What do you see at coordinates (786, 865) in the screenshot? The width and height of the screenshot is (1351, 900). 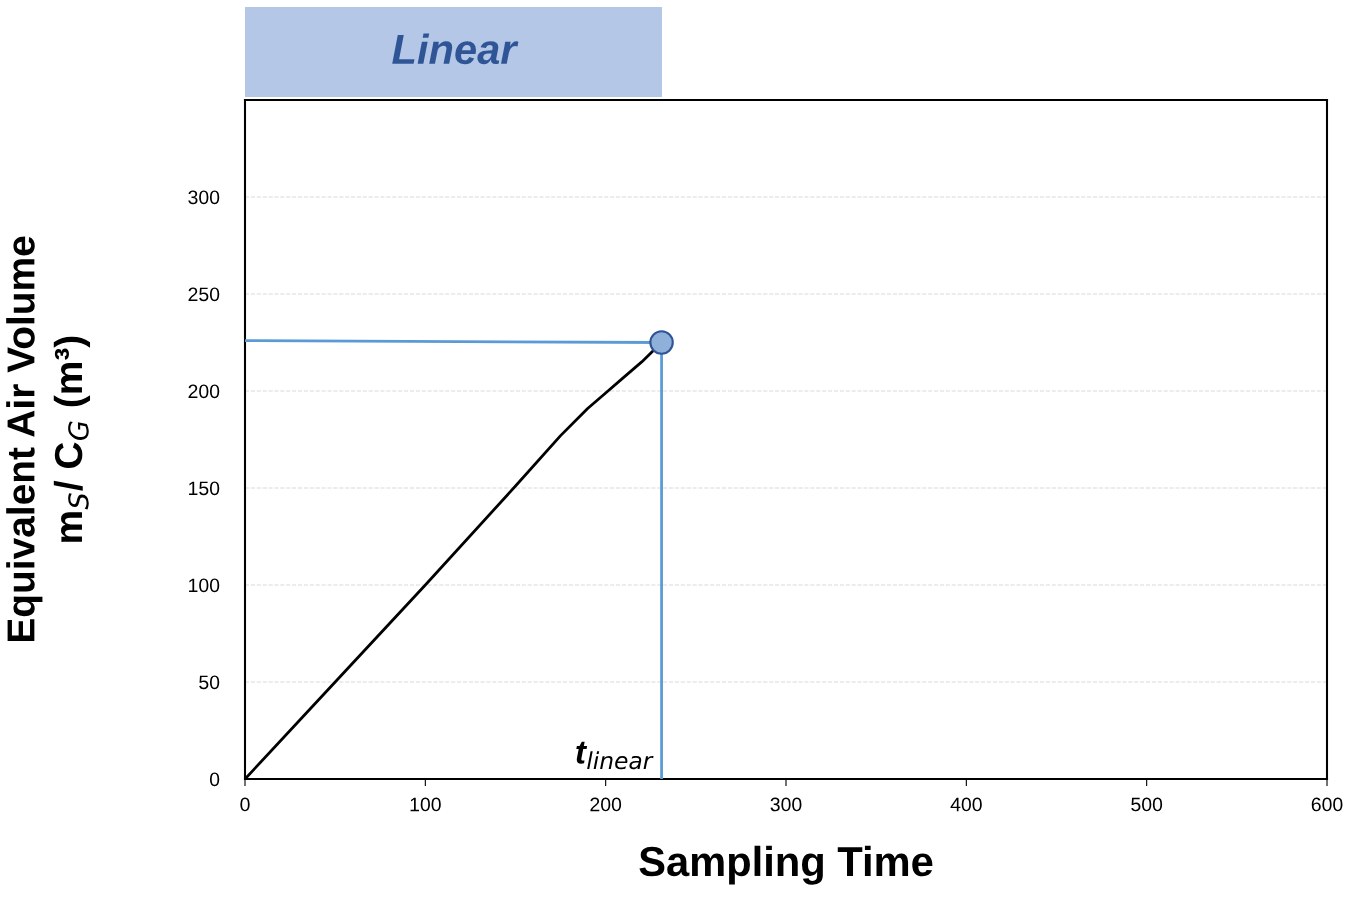 I see `x-axis-title: Sampling Time` at bounding box center [786, 865].